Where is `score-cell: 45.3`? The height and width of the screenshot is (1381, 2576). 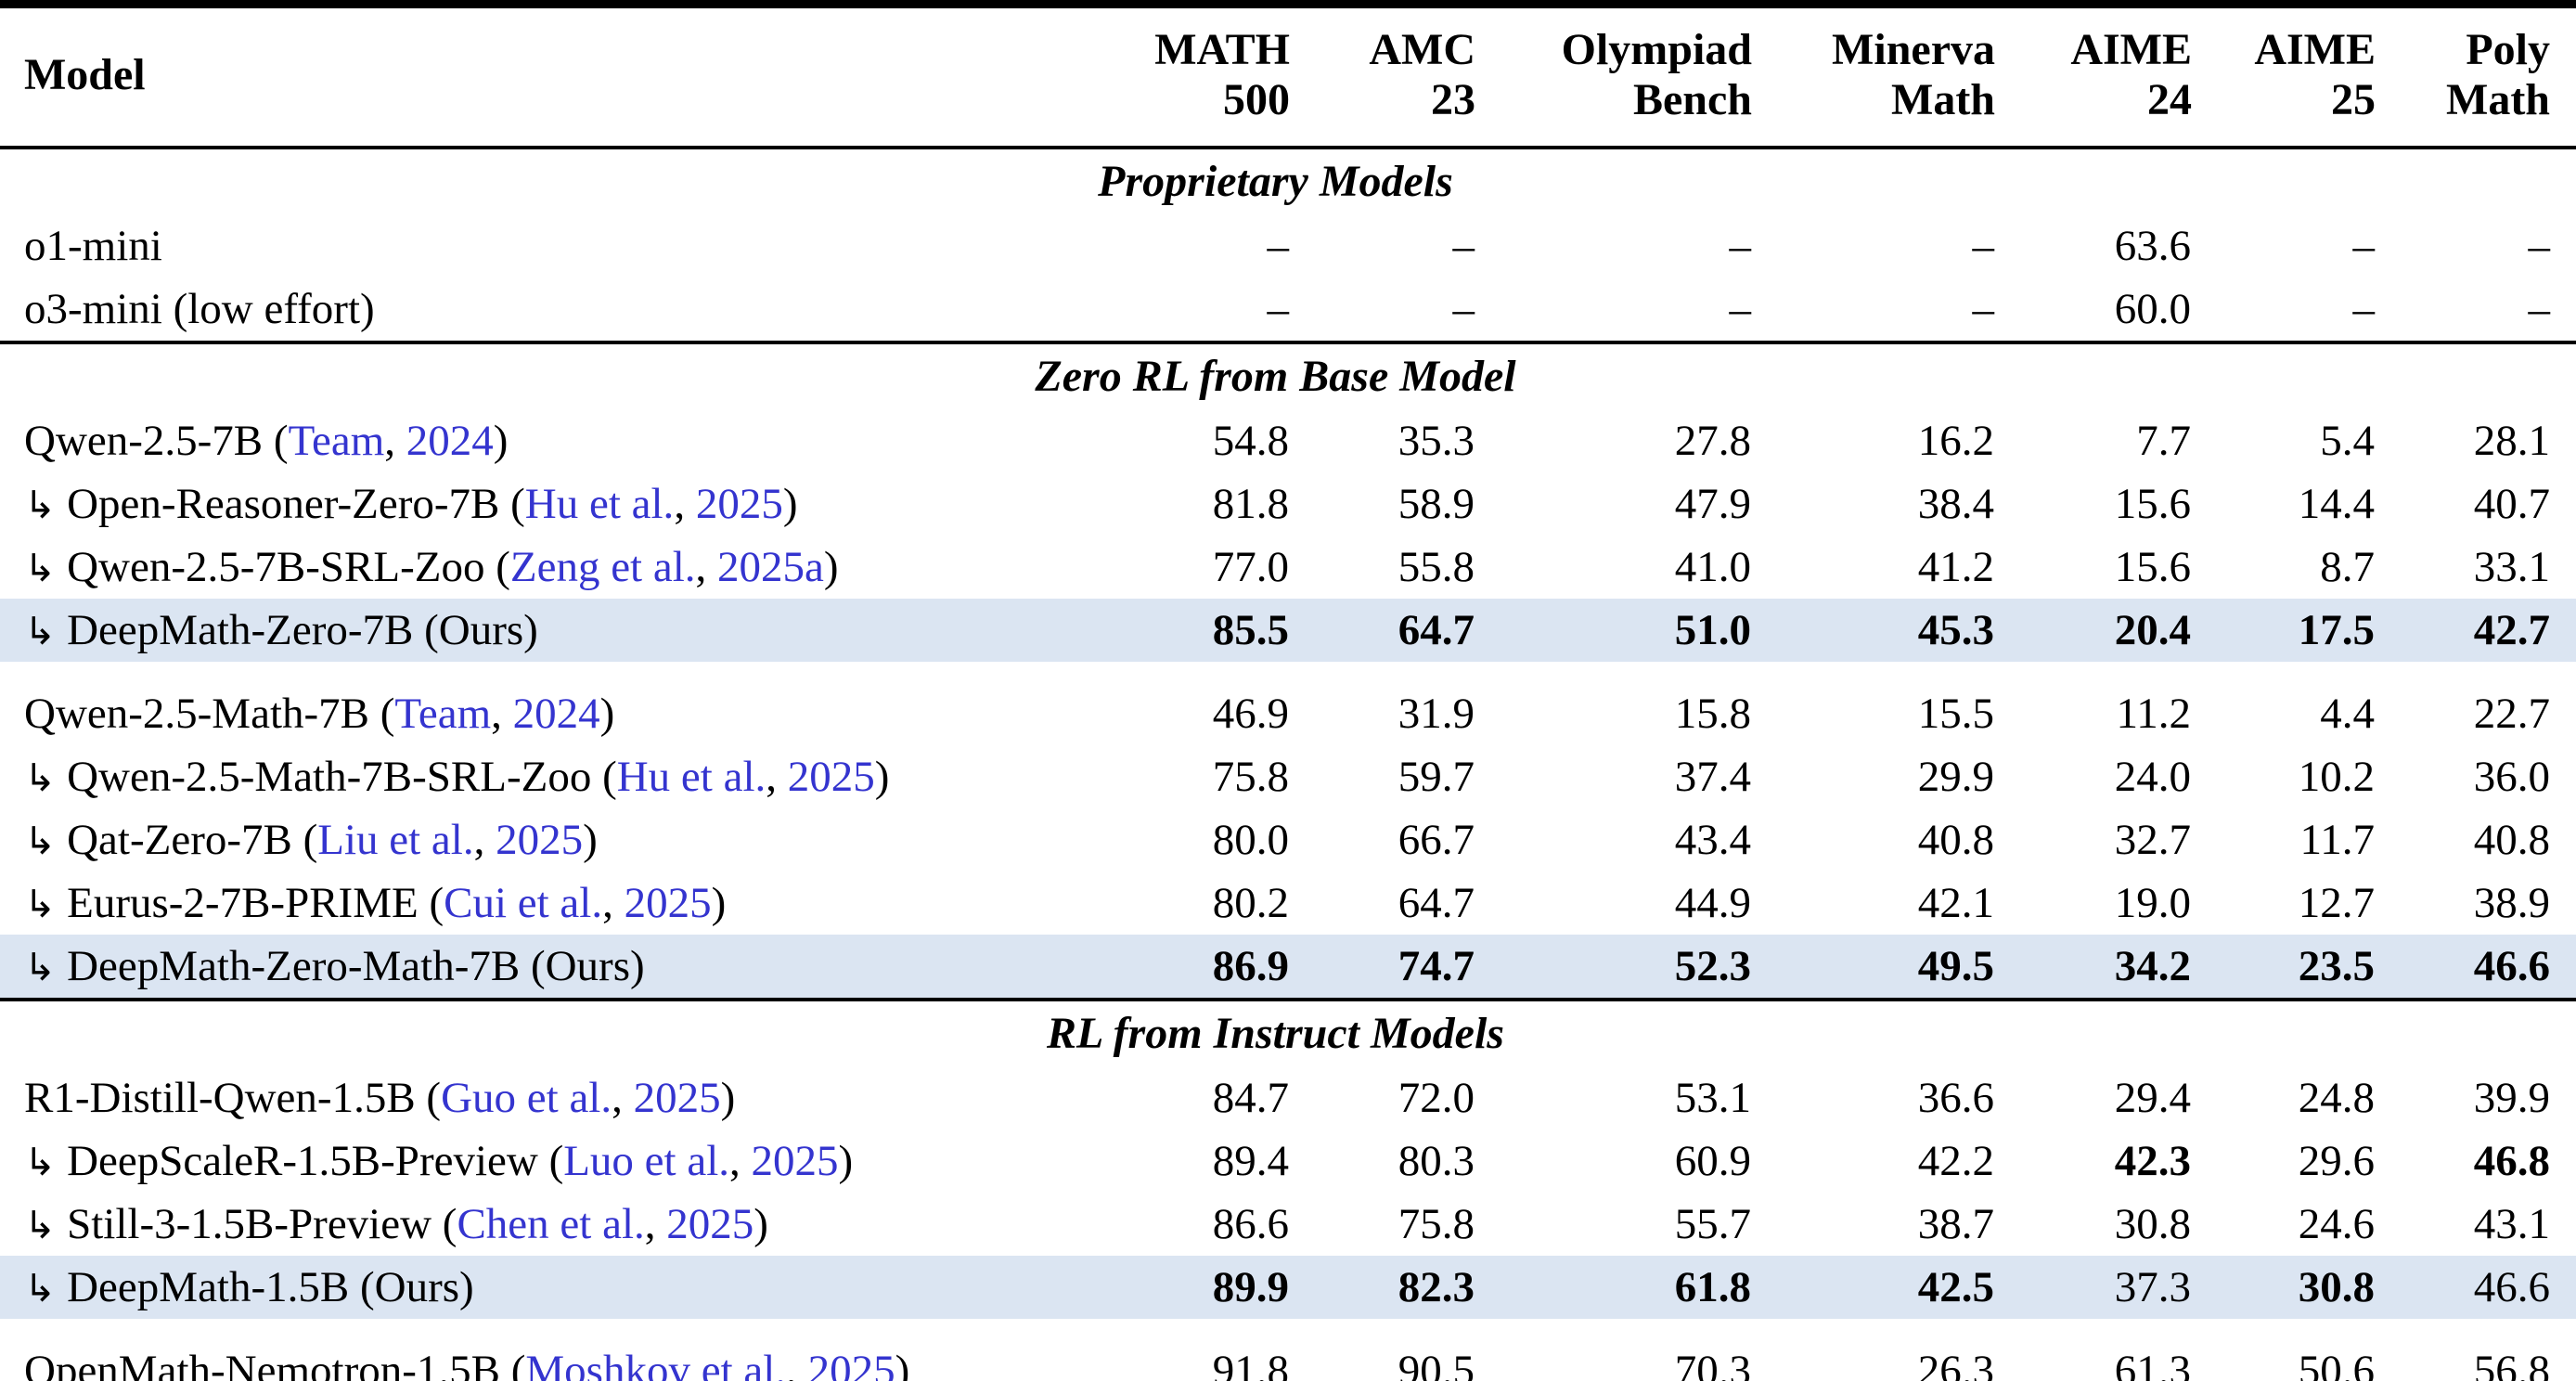 score-cell: 45.3 is located at coordinates (1873, 630).